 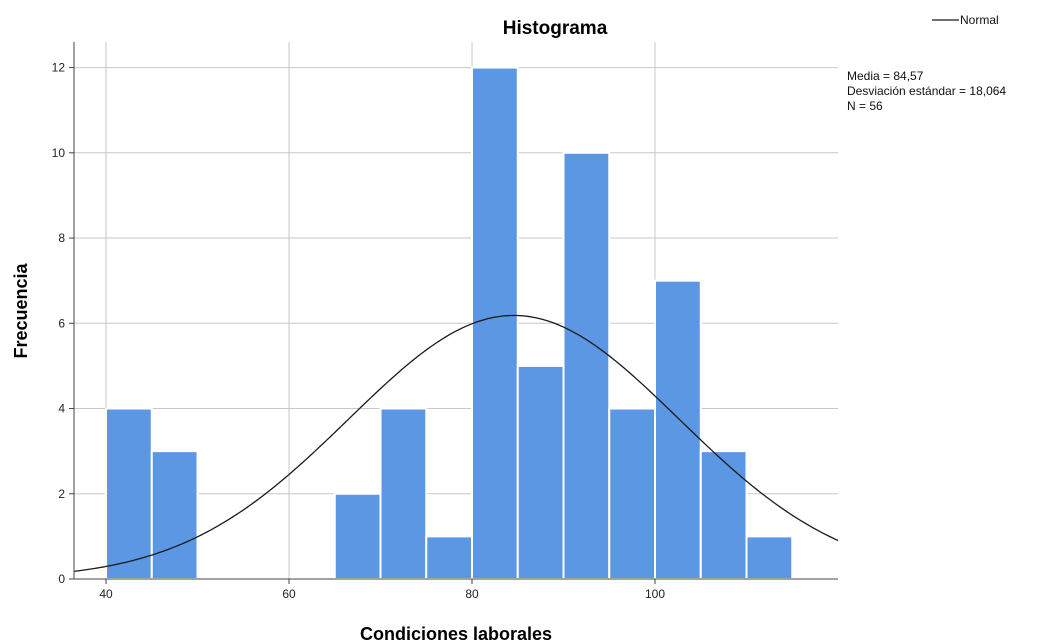 What do you see at coordinates (106, 594) in the screenshot?
I see `x-tick-label: 40` at bounding box center [106, 594].